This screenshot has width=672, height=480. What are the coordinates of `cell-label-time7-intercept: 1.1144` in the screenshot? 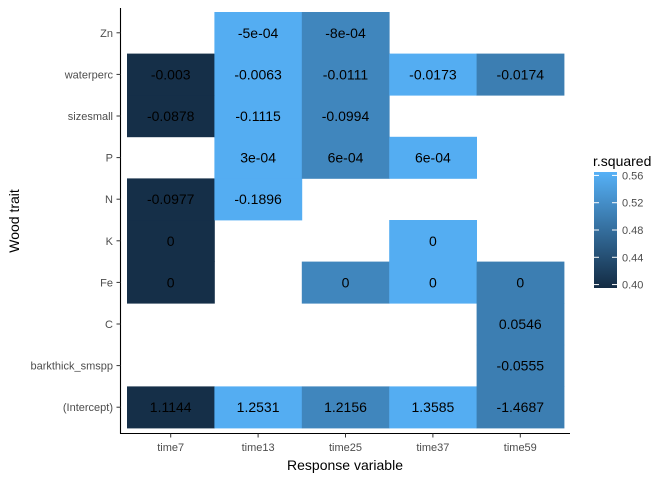 It's located at (171, 407).